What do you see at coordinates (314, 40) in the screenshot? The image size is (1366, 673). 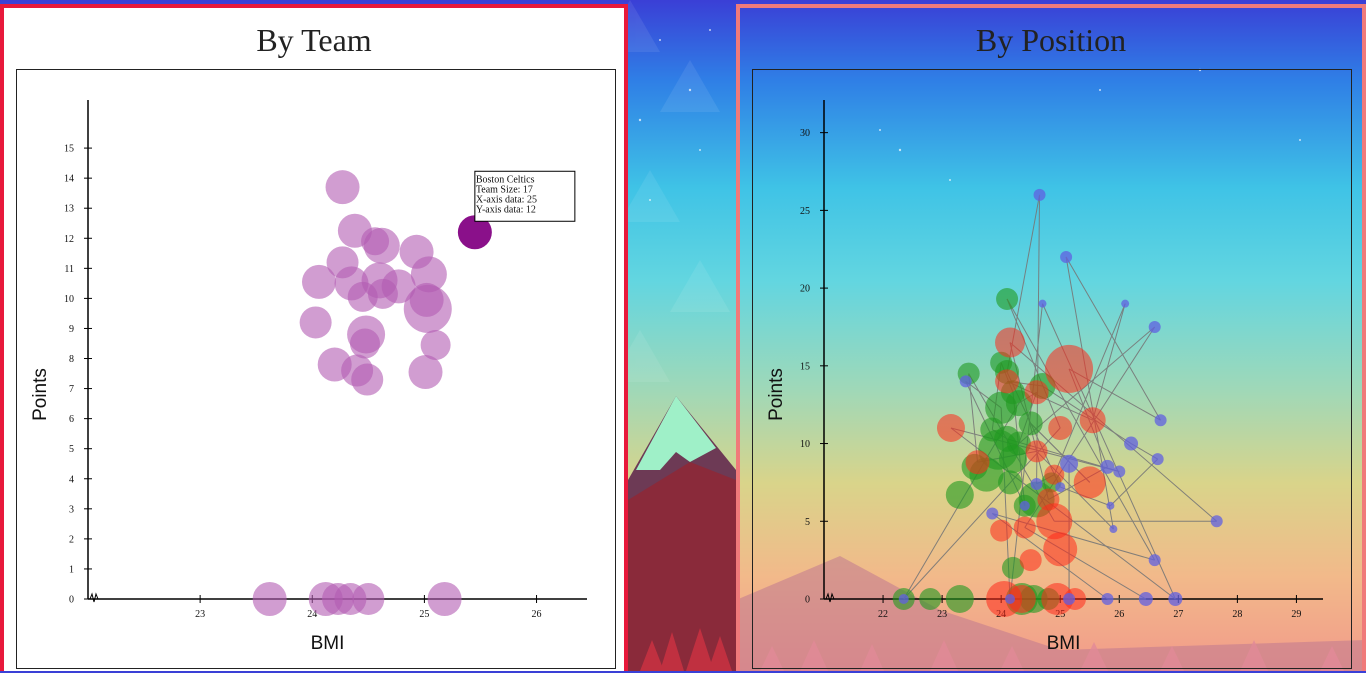 I see `chart-title-by-team: By Team` at bounding box center [314, 40].